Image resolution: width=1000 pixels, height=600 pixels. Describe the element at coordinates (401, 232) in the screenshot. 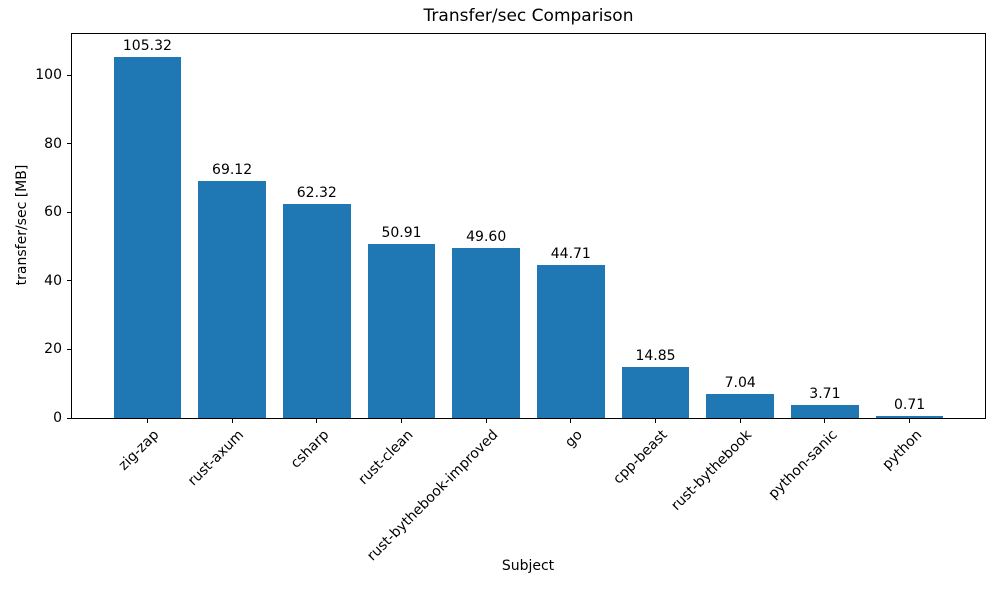

I see `bar-value-label: 50.91` at that location.